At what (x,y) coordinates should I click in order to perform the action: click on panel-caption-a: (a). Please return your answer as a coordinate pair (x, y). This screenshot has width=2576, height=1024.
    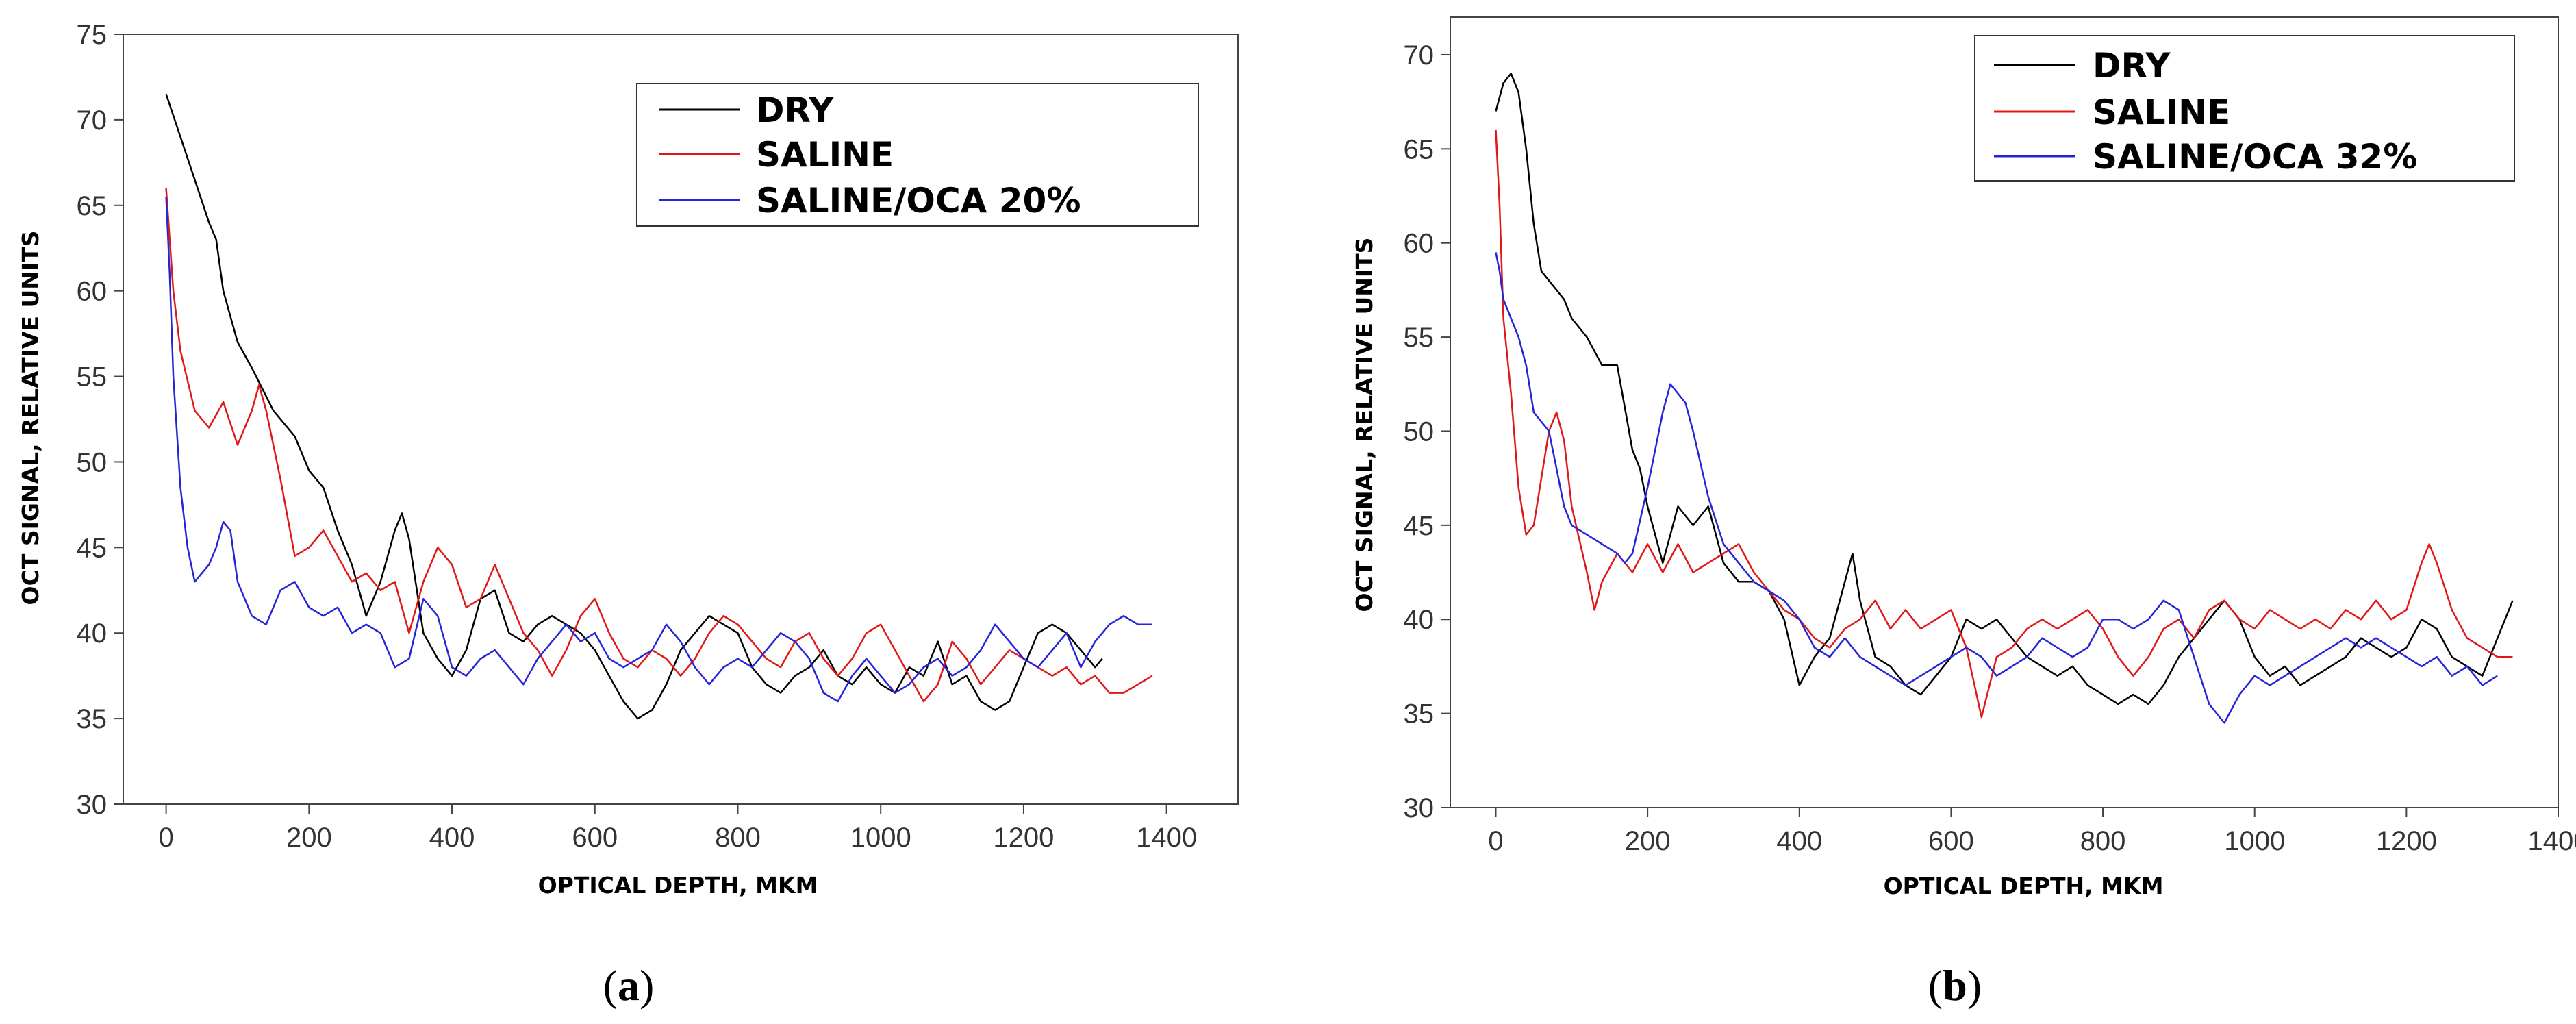
    Looking at the image, I should click on (629, 985).